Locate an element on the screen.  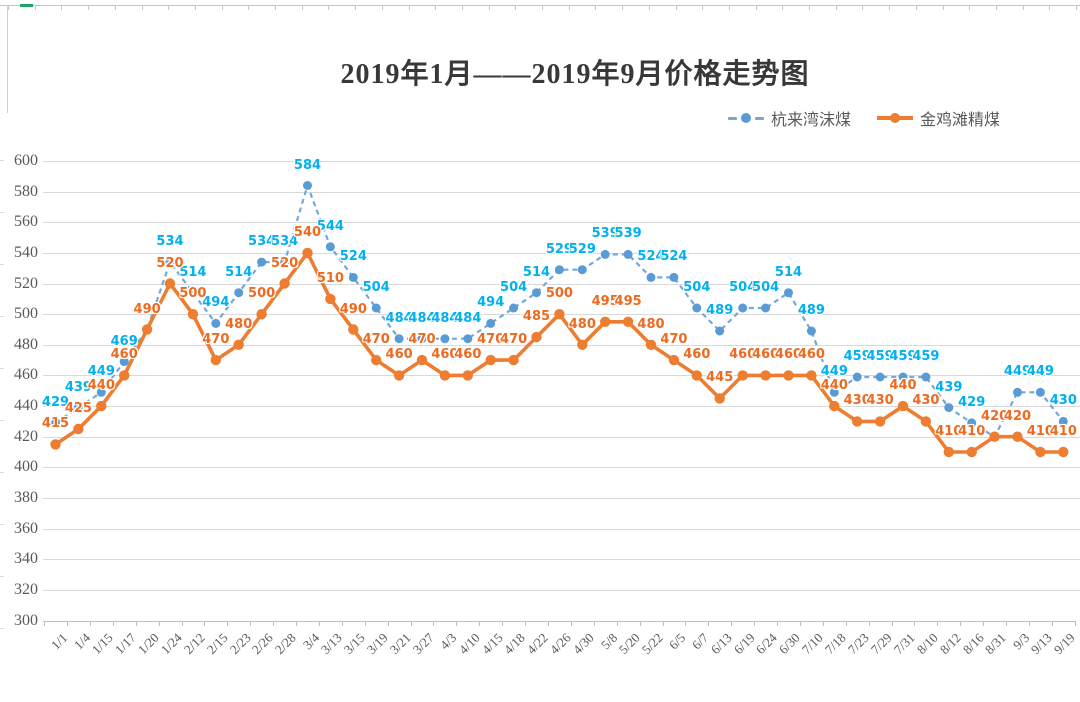
data-label: 445 is located at coordinates (720, 378).